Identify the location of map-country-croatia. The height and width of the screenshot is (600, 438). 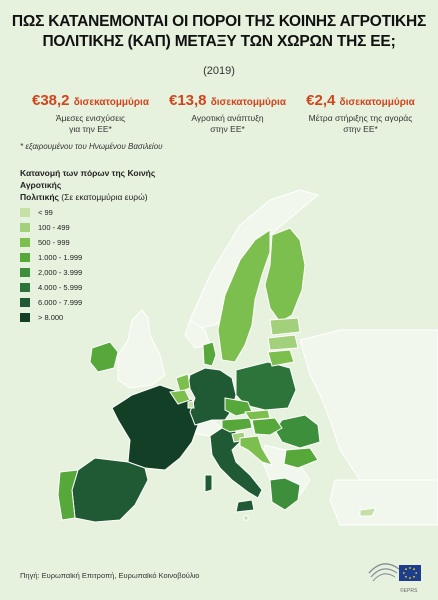
(256, 450).